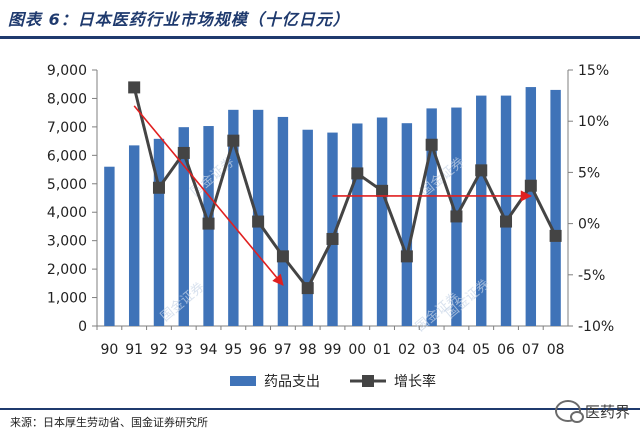 The width and height of the screenshot is (640, 440). I want to click on legend-line-label: 增长率, so click(415, 381).